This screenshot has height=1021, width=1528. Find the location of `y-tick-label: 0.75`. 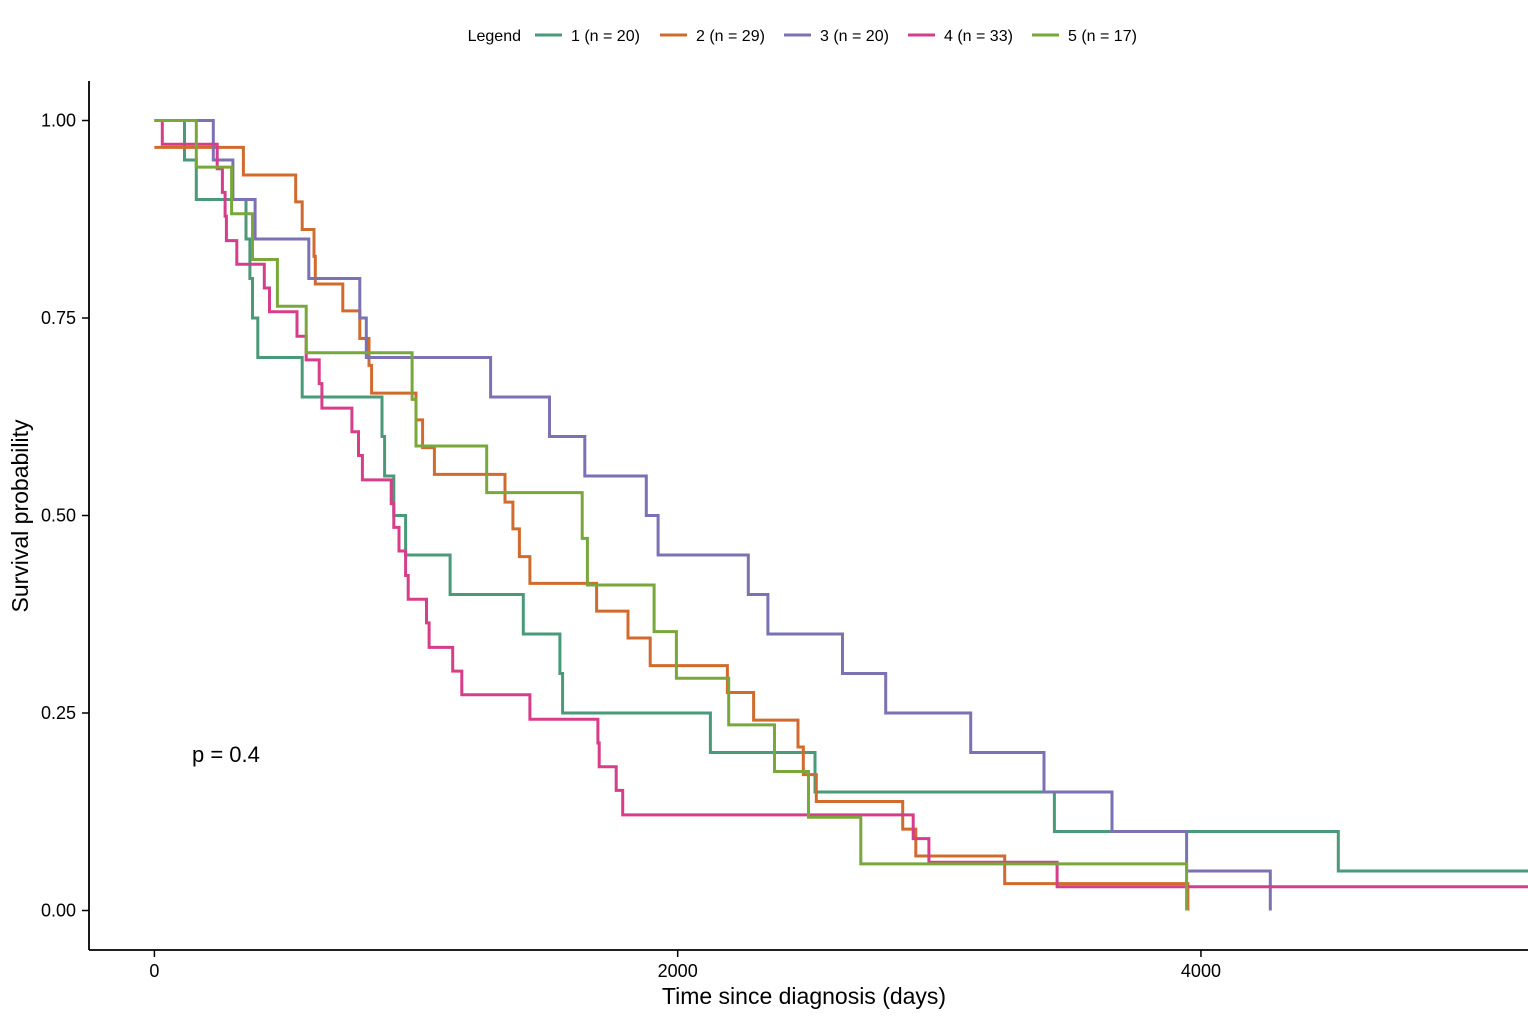

y-tick-label: 0.75 is located at coordinates (58, 318).